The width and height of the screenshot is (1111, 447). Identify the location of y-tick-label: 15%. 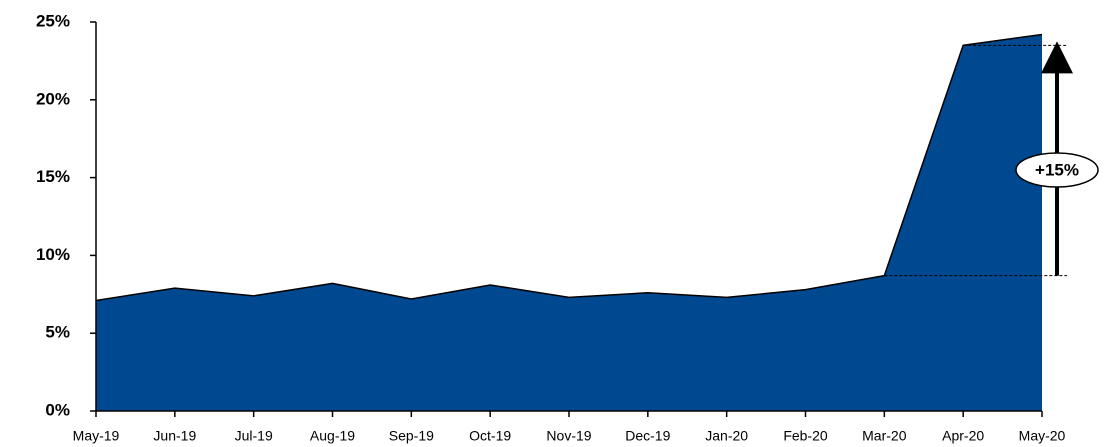
(53, 176).